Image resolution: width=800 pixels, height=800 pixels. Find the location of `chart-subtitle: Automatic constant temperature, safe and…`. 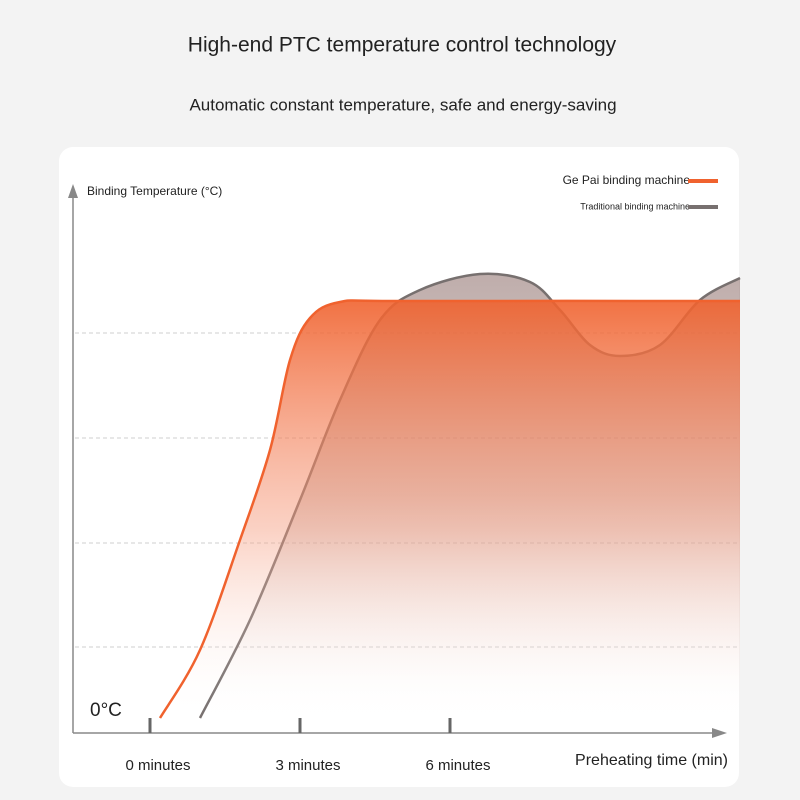

chart-subtitle: Automatic constant temperature, safe and… is located at coordinates (402, 104).